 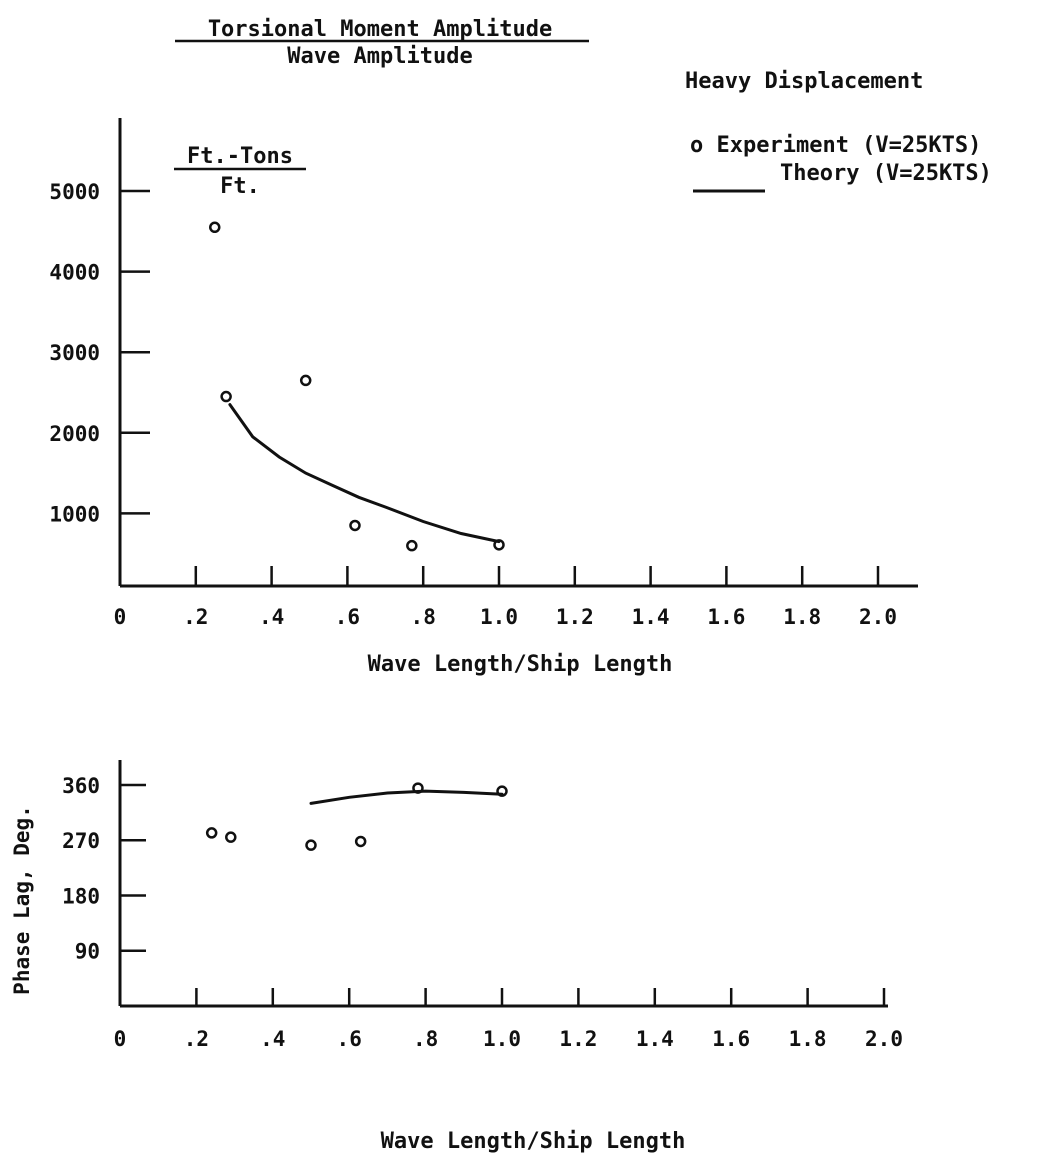 What do you see at coordinates (886, 173) in the screenshot?
I see `legend-theory: Theory (V=25KTS)` at bounding box center [886, 173].